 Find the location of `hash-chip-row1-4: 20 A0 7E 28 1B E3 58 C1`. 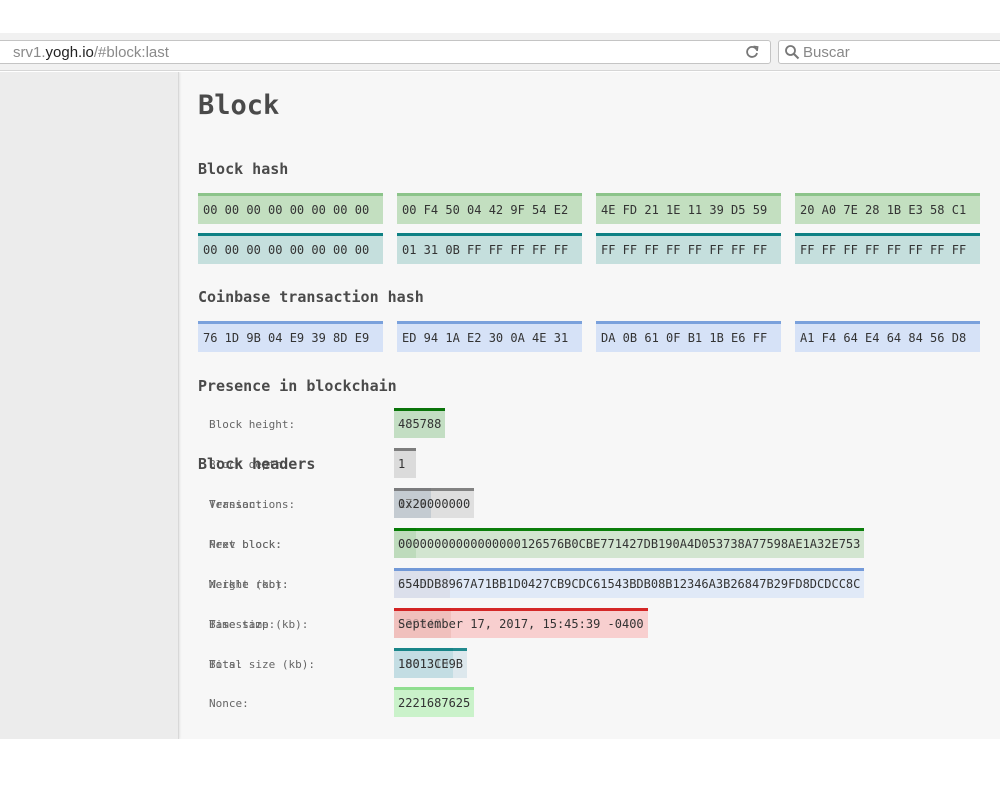

hash-chip-row1-4: 20 A0 7E 28 1B E3 58 C1 is located at coordinates (887, 208).